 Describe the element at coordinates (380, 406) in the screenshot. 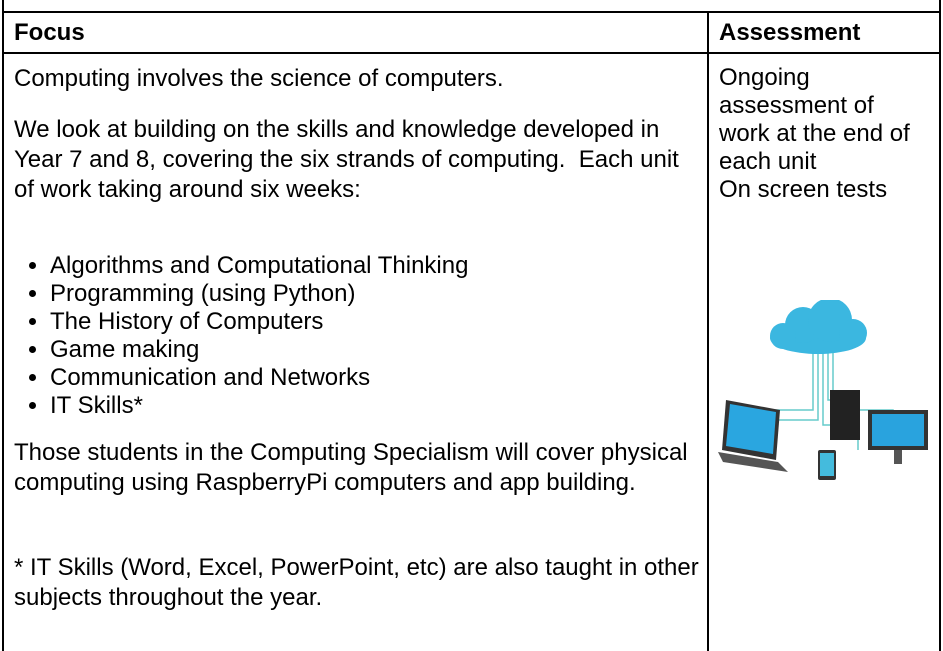

I see `unit-item: IT Skills*` at that location.